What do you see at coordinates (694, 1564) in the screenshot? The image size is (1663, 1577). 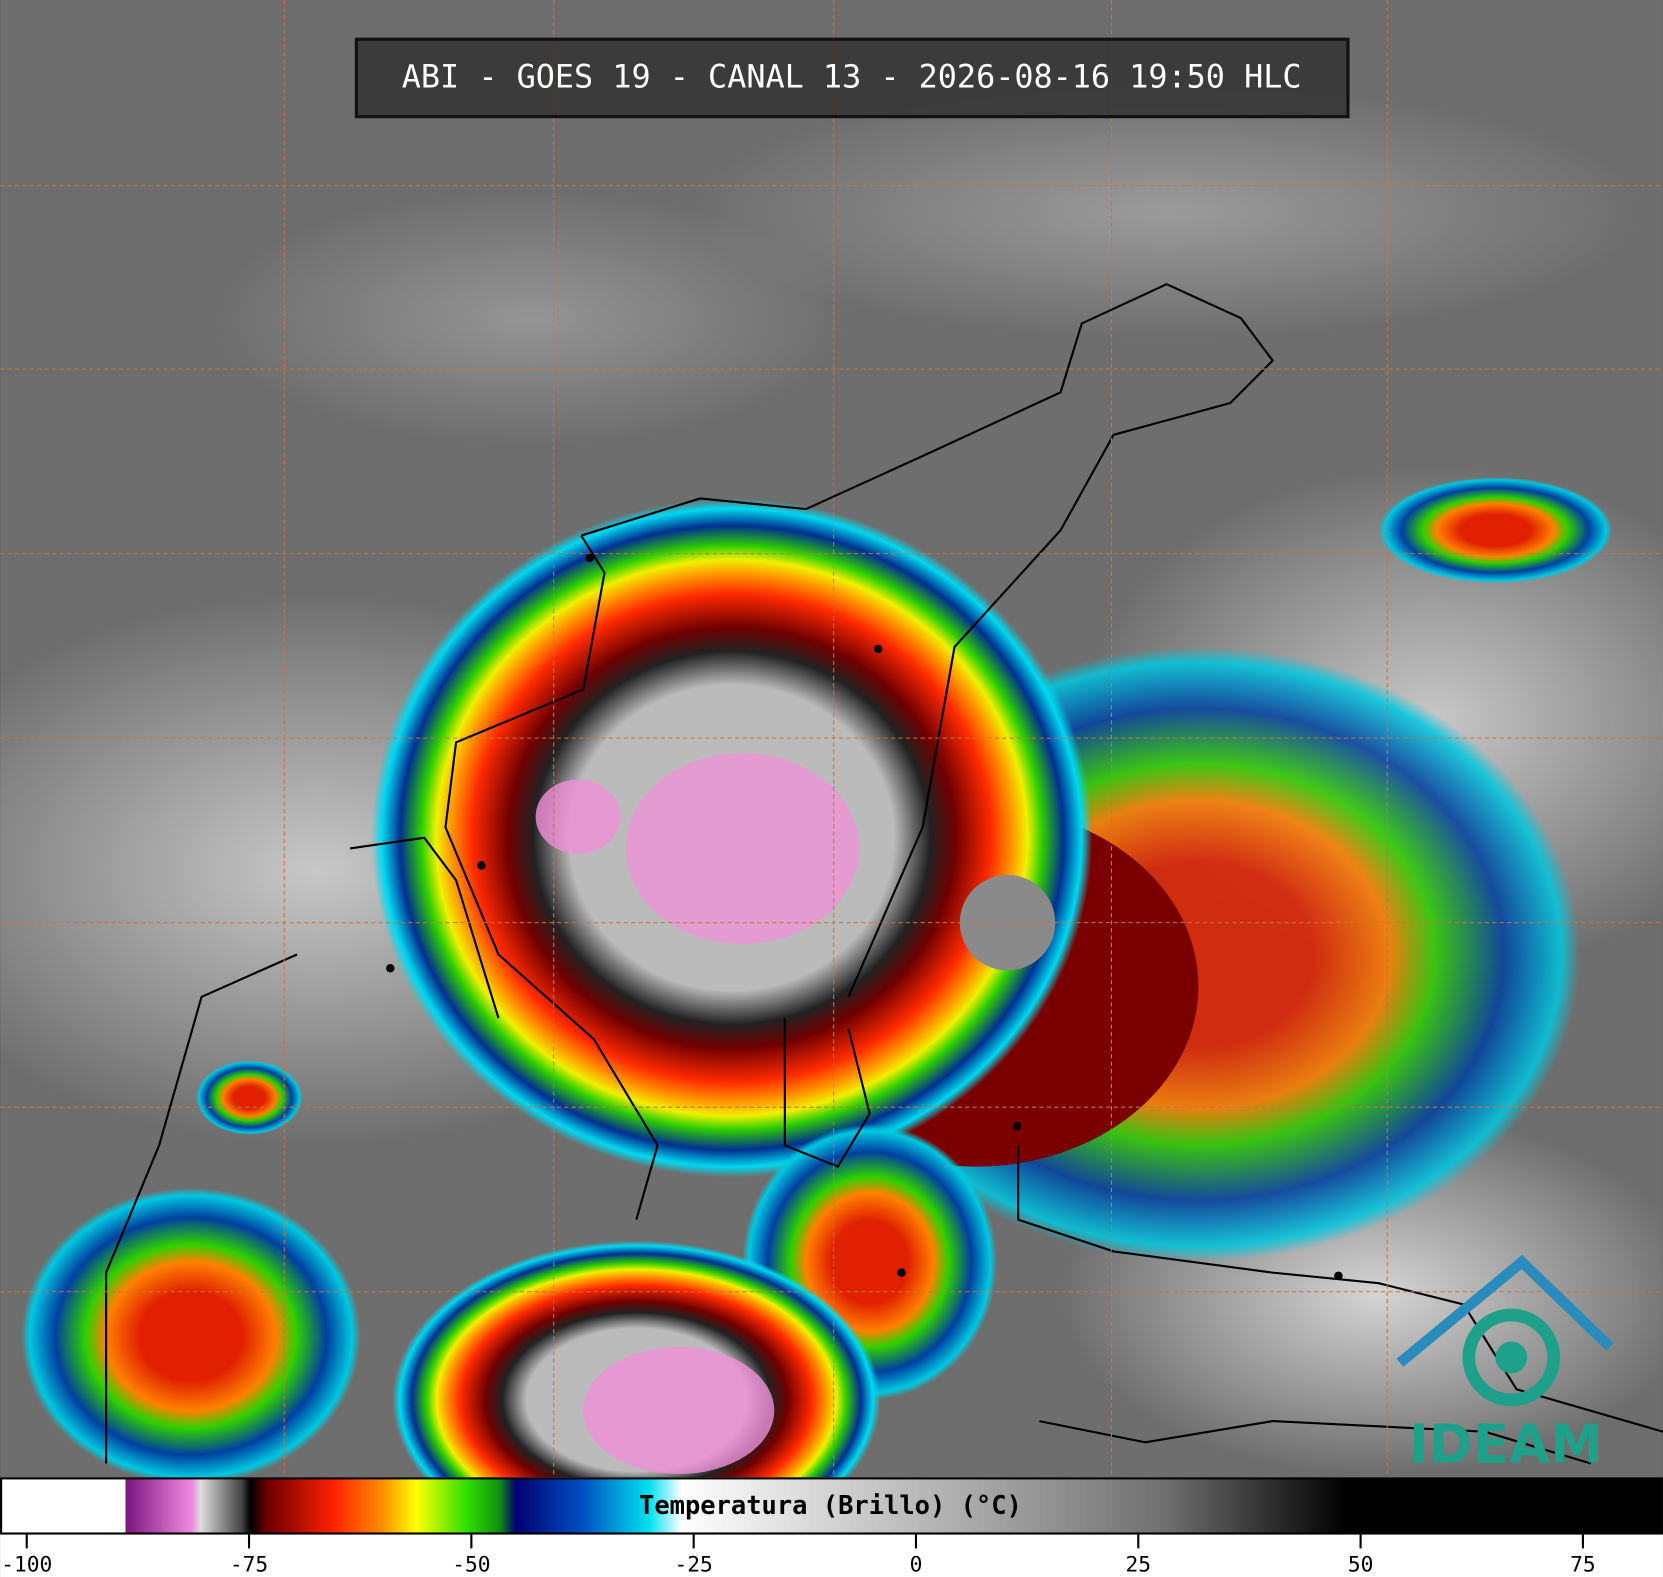 I see `tick-label: -25` at bounding box center [694, 1564].